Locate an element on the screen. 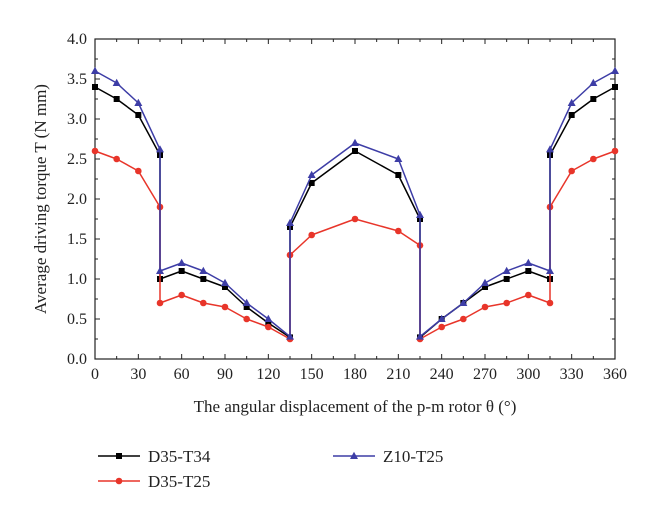 The image size is (660, 519). x-tick-label: 300 is located at coordinates (528, 374).